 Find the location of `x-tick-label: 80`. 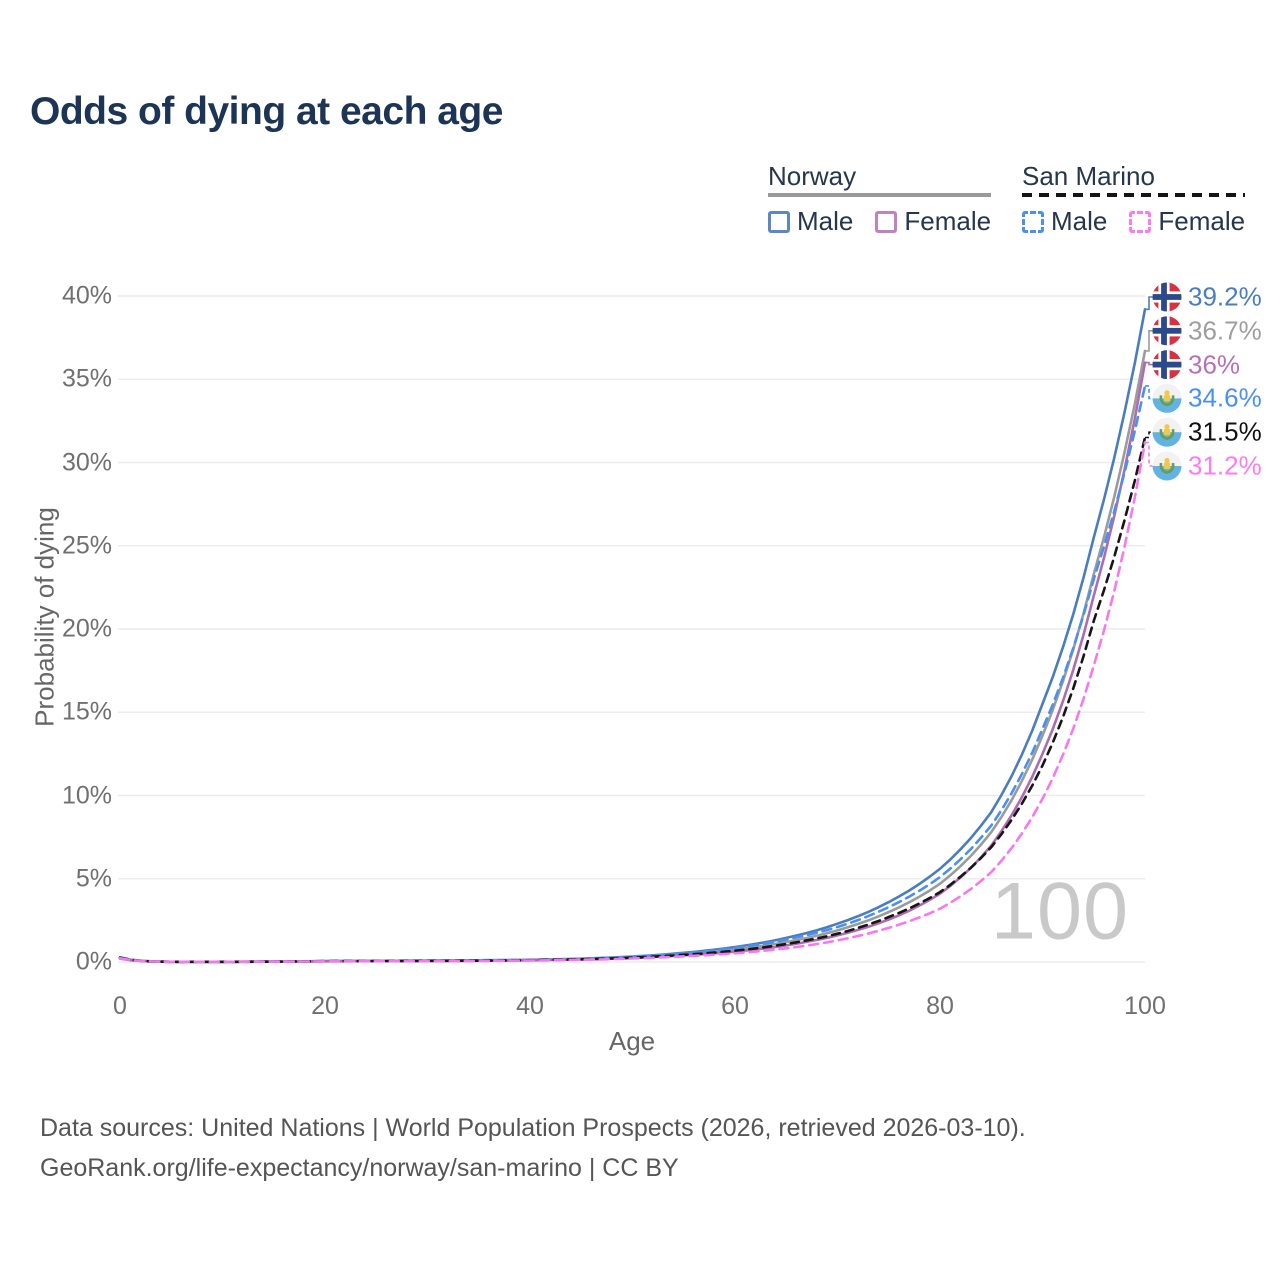

x-tick-label: 80 is located at coordinates (940, 1006).